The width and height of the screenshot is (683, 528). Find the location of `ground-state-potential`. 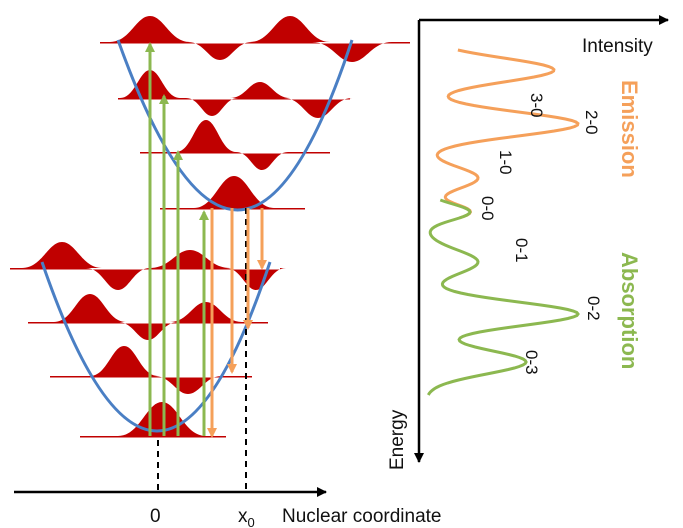

ground-state-potential is located at coordinates (156, 347).